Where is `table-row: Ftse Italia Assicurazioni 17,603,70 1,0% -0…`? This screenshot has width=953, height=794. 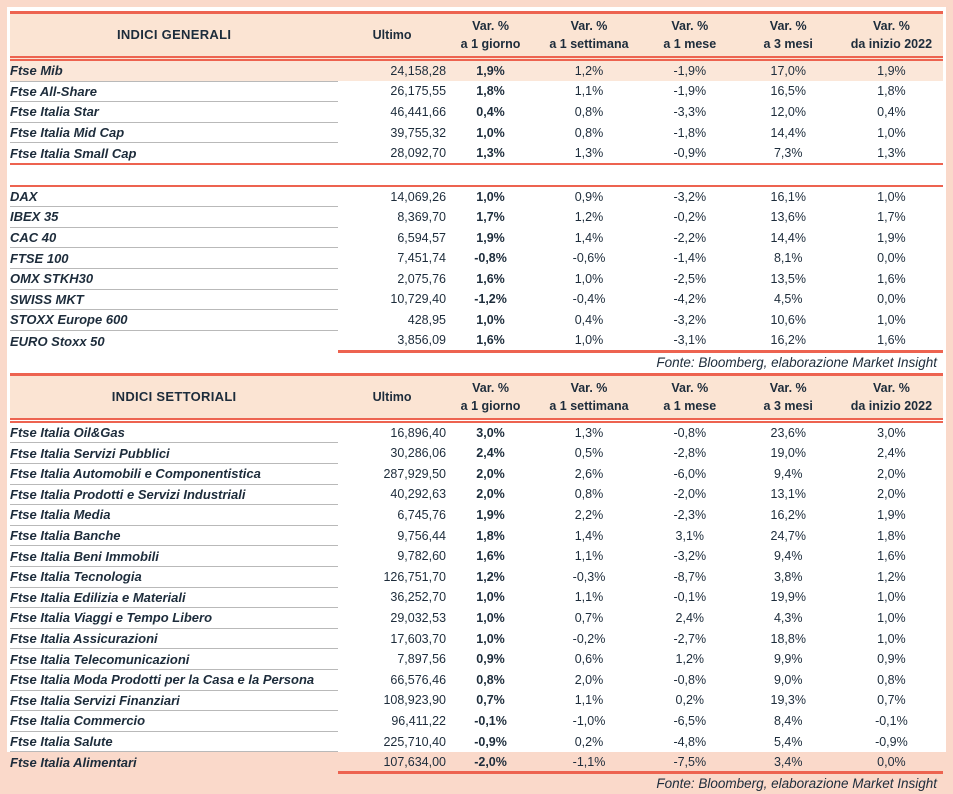 table-row: Ftse Italia Assicurazioni 17,603,70 1,0% -0… is located at coordinates (476, 639).